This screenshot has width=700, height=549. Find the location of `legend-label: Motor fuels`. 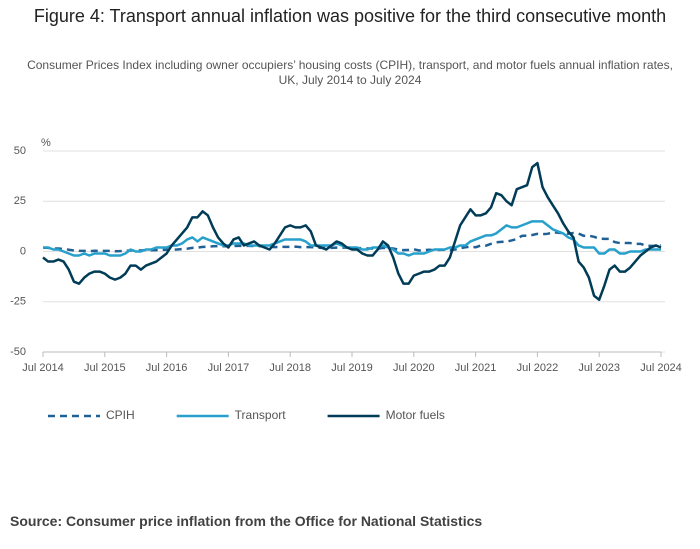

legend-label: Motor fuels is located at coordinates (415, 415).